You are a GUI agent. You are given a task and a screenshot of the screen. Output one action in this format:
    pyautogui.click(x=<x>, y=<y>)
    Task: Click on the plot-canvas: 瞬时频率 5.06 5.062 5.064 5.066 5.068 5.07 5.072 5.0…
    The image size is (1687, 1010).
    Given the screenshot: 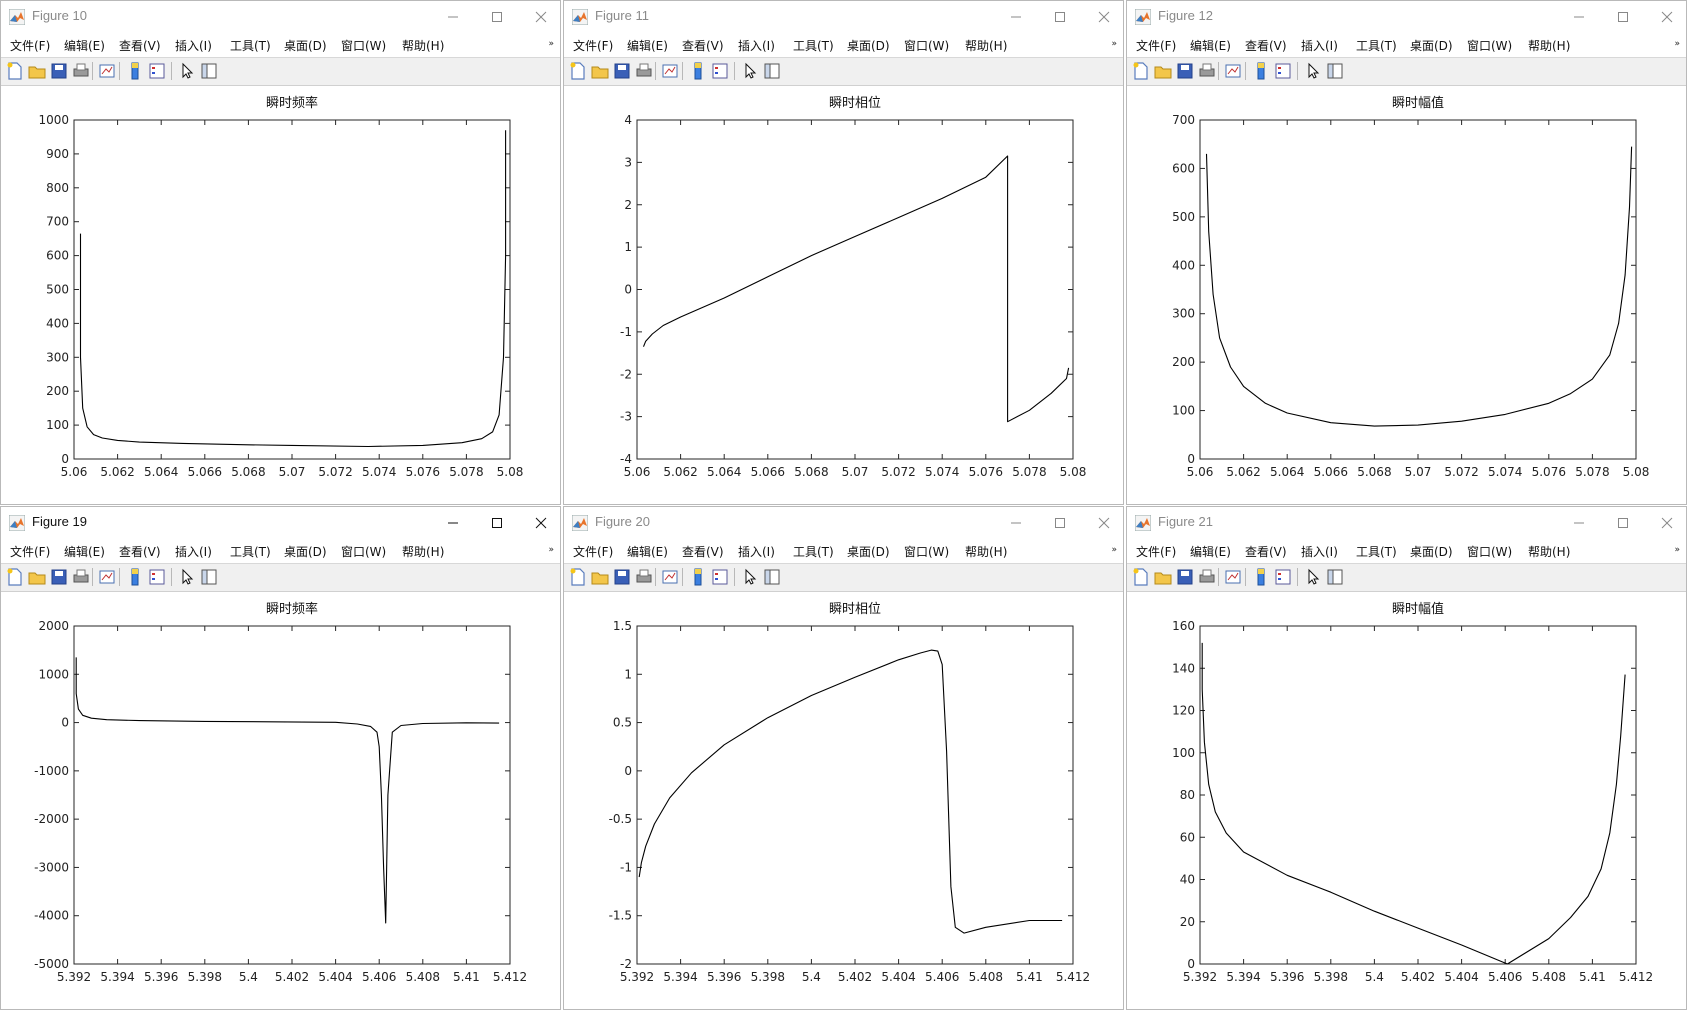 What is the action you would take?
    pyautogui.click(x=281, y=295)
    